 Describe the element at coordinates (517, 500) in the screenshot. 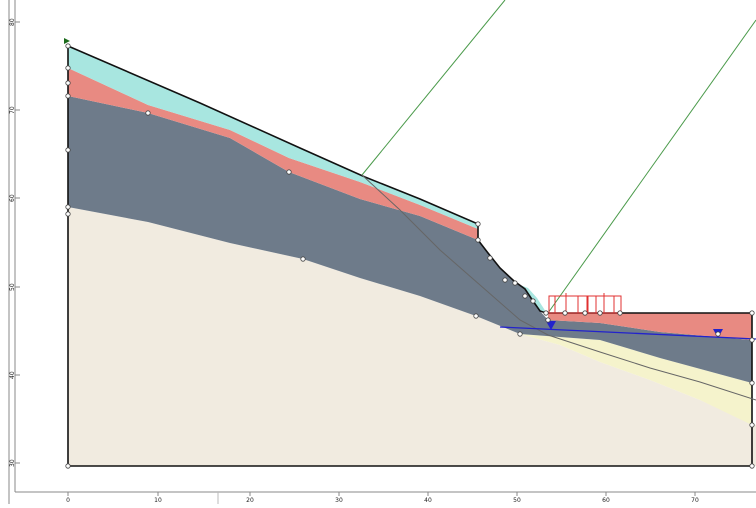

I see `x-tick-label: 50` at that location.